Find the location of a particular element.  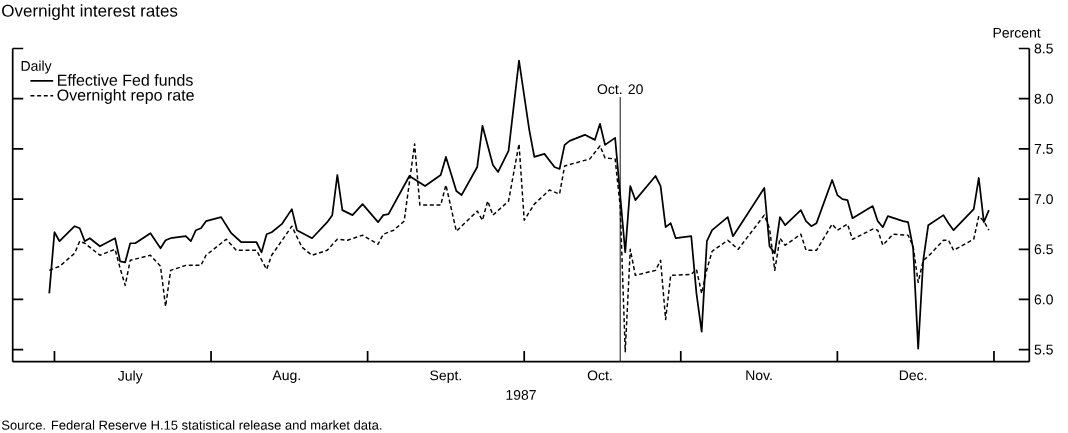

x-tick-label: Nov. is located at coordinates (759, 375).